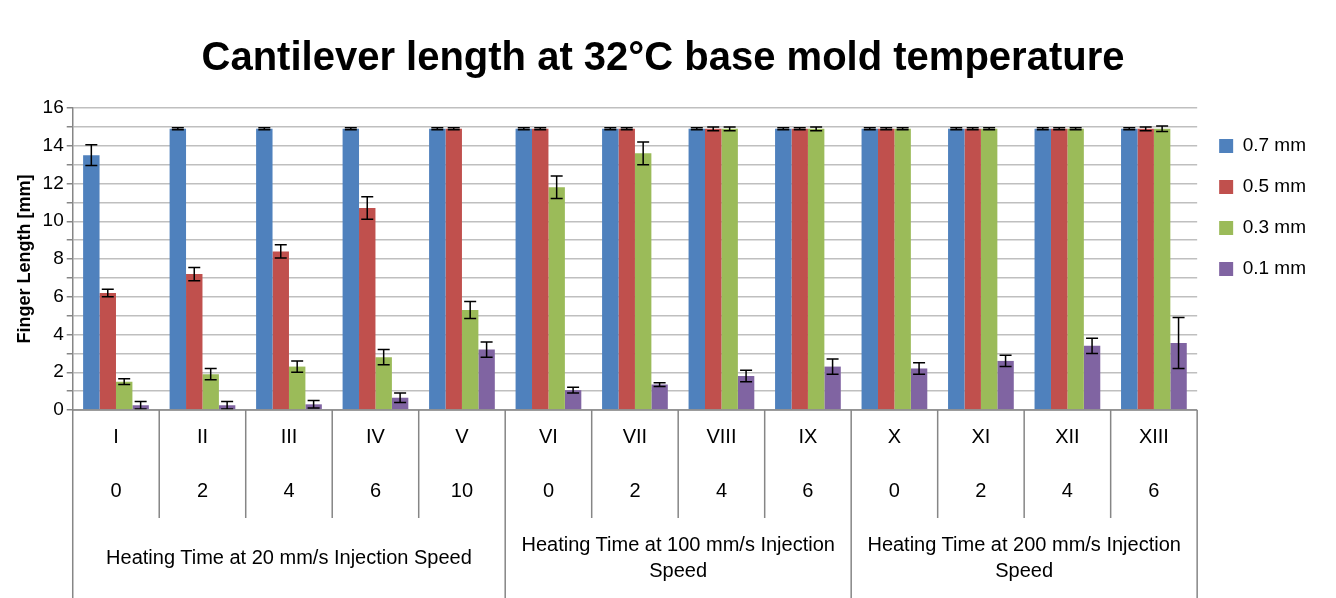  I want to click on category-label: IX 6, so click(808, 462).